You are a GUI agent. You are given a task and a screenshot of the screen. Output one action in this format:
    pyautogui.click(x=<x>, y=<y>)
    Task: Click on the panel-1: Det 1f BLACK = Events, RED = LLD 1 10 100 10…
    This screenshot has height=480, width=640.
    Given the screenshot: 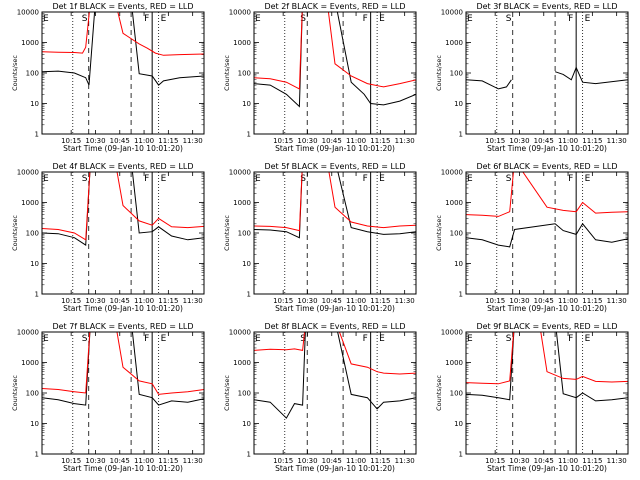 What is the action you would take?
    pyautogui.click(x=108, y=77)
    